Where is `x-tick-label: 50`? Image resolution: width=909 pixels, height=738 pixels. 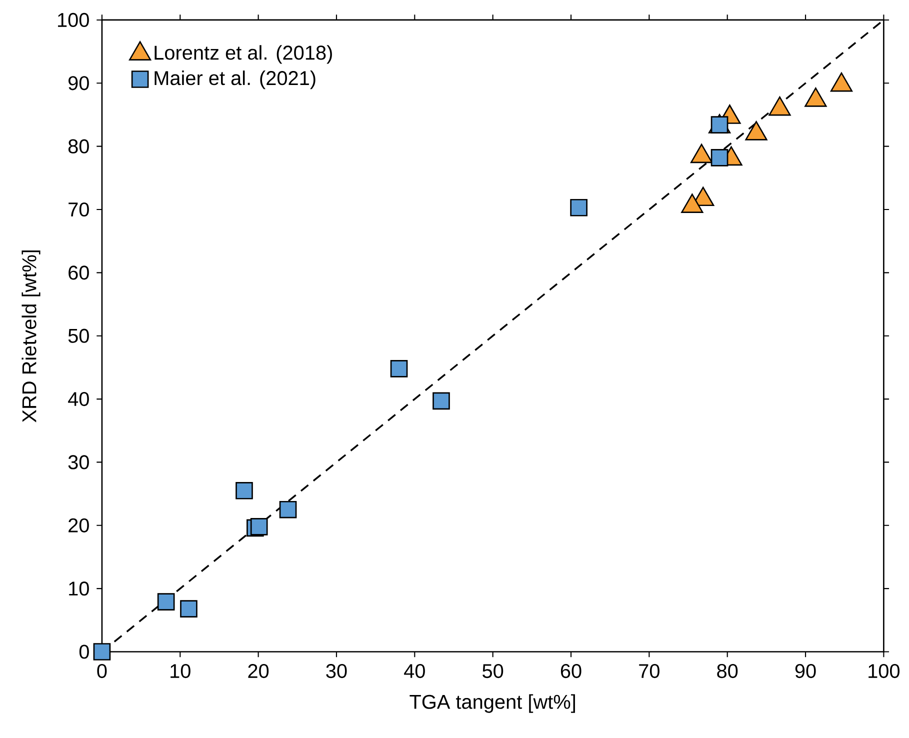 x-tick-label: 50 is located at coordinates (493, 671).